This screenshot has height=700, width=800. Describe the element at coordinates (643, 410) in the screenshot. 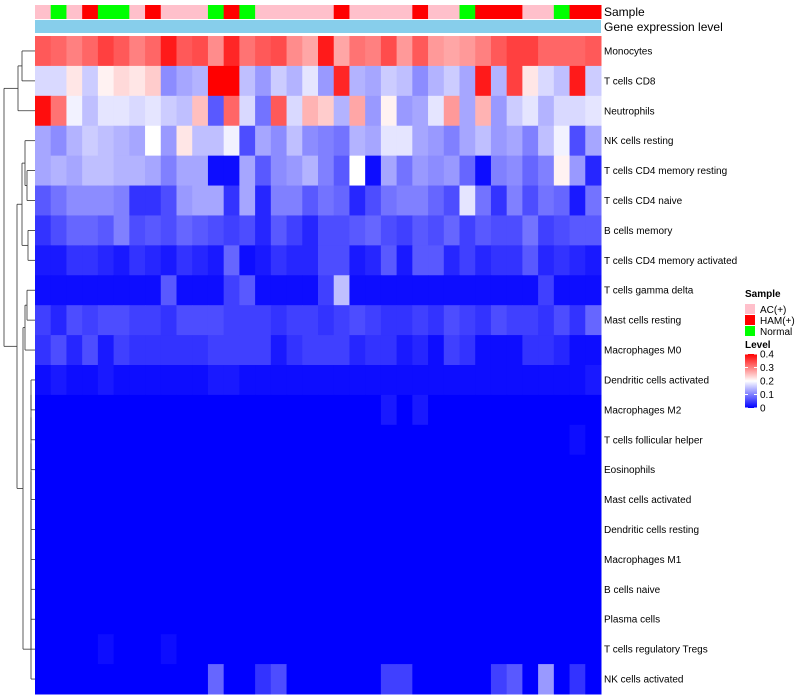

I see `row-label: Macrophages M2` at that location.